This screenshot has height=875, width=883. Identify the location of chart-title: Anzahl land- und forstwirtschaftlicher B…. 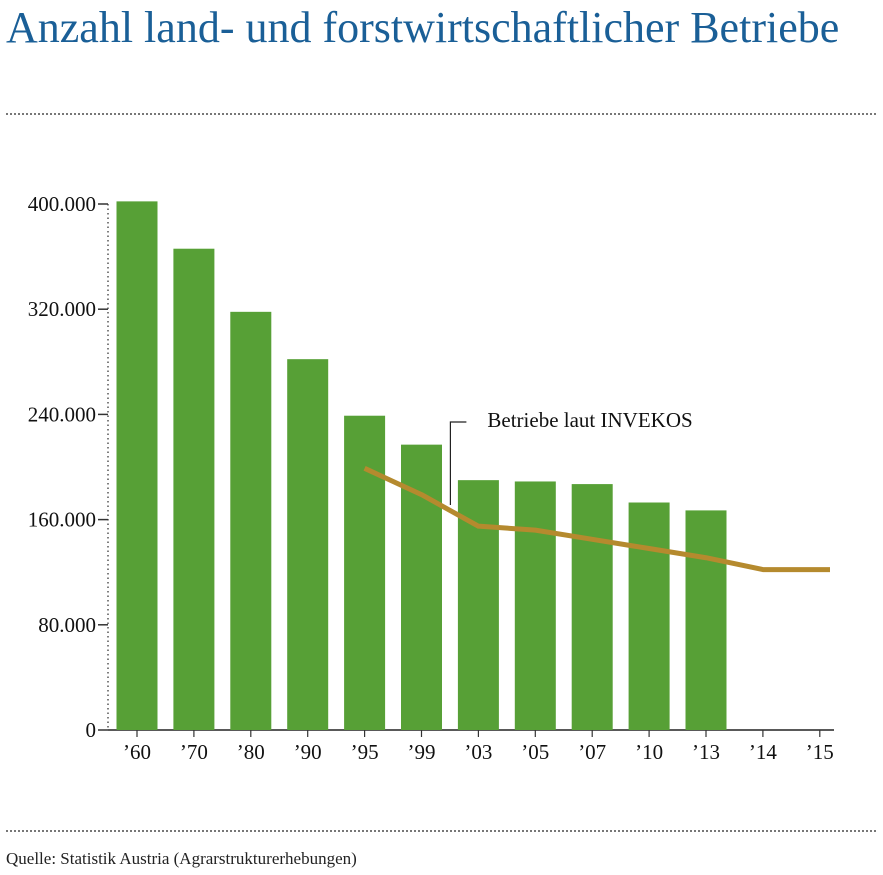
(423, 27).